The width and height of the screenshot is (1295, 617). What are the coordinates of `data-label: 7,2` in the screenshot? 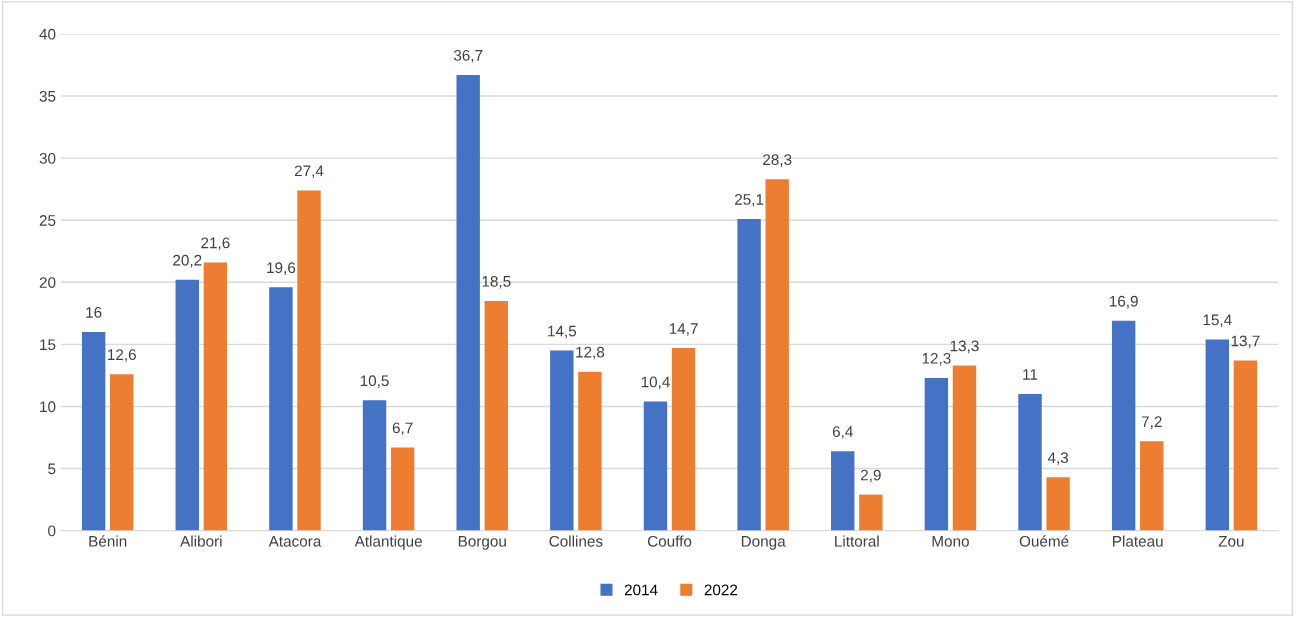 It's located at (1151, 422).